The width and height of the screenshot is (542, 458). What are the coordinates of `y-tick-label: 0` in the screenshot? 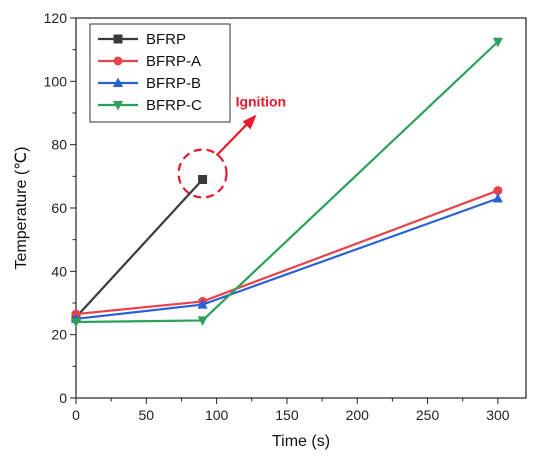 It's located at (63, 398).